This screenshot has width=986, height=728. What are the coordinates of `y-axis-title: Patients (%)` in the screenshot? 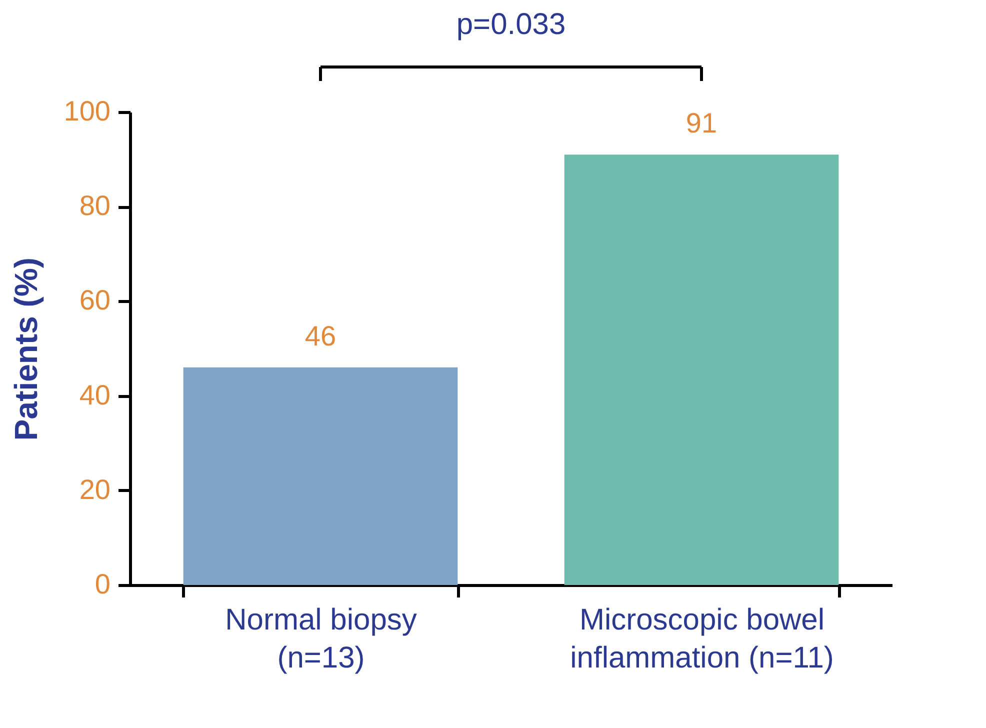 It's located at (26, 349).